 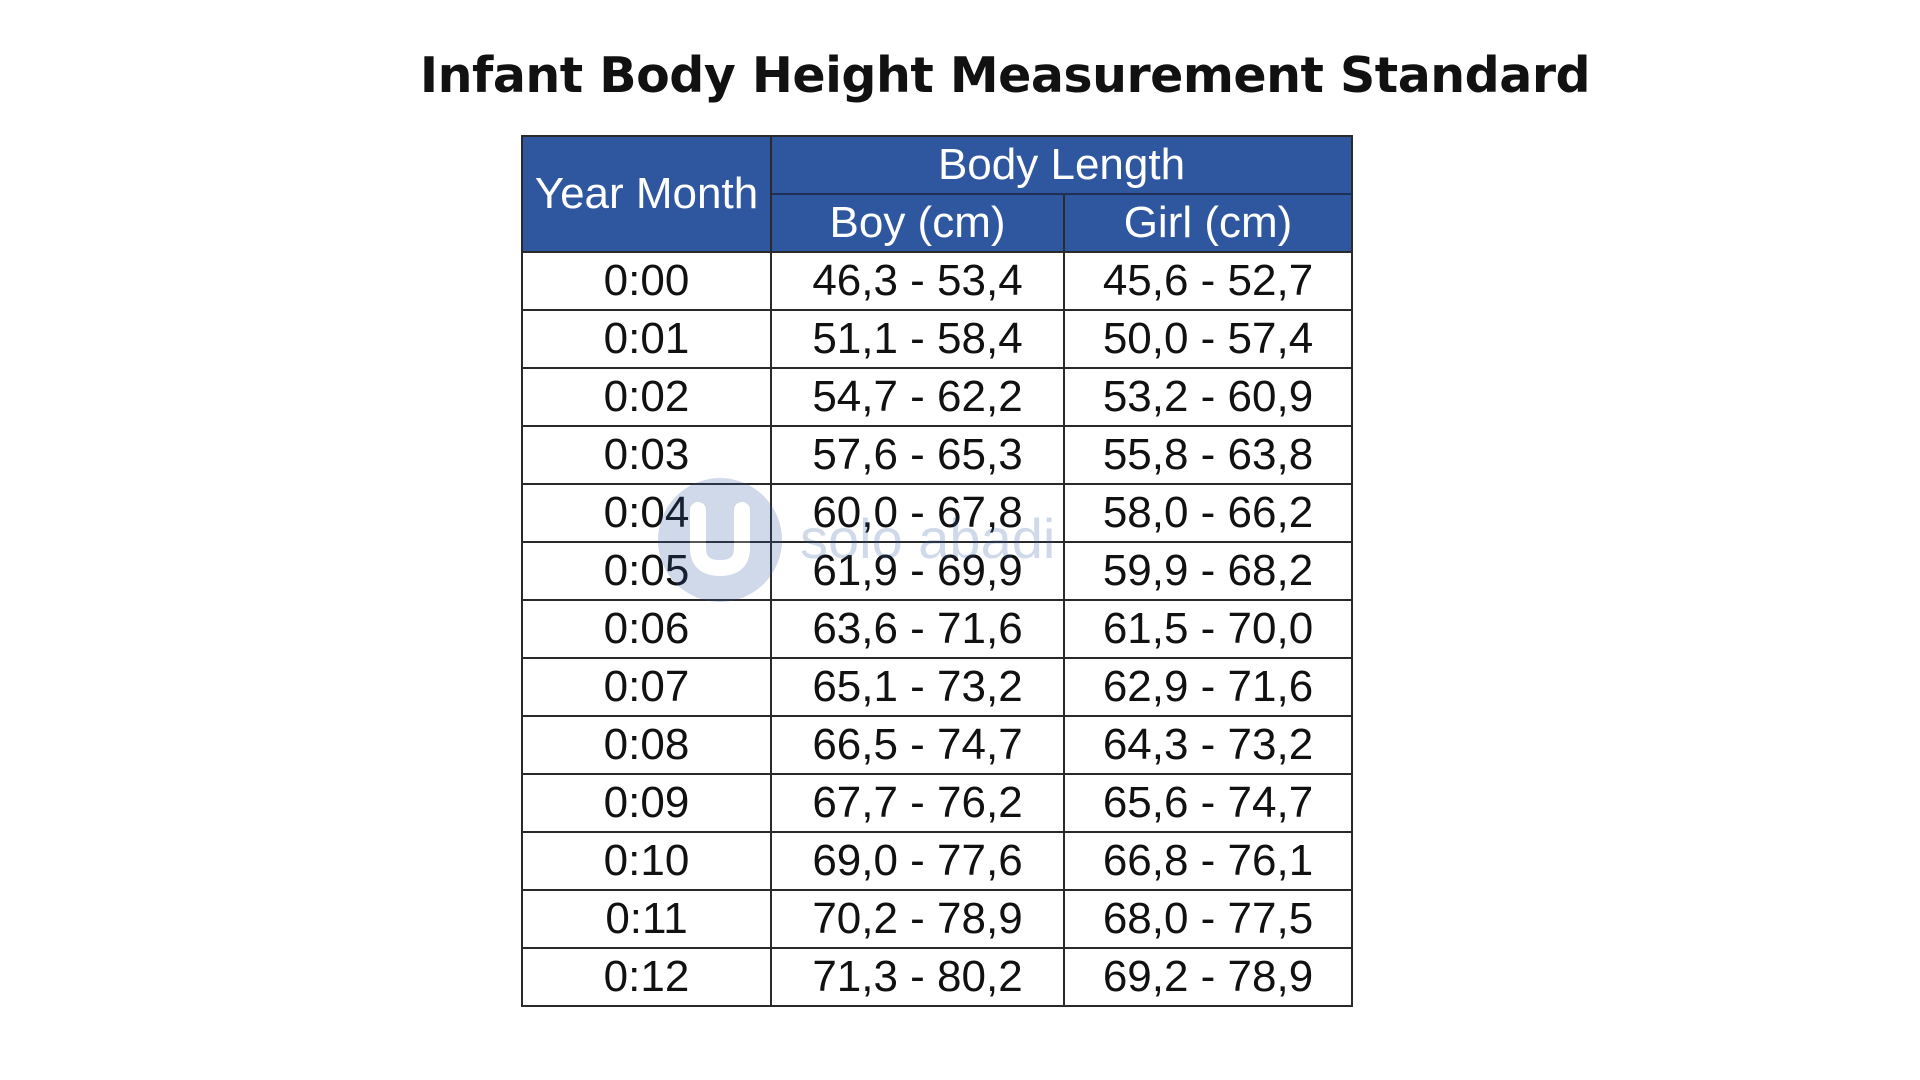 What do you see at coordinates (646, 977) in the screenshot?
I see `cell-age: 0:12` at bounding box center [646, 977].